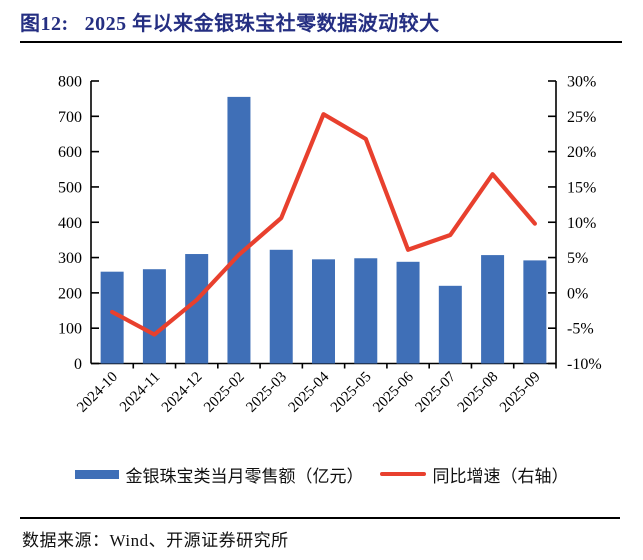  Describe the element at coordinates (70, 117) in the screenshot. I see `left-tick-label: 700` at that location.